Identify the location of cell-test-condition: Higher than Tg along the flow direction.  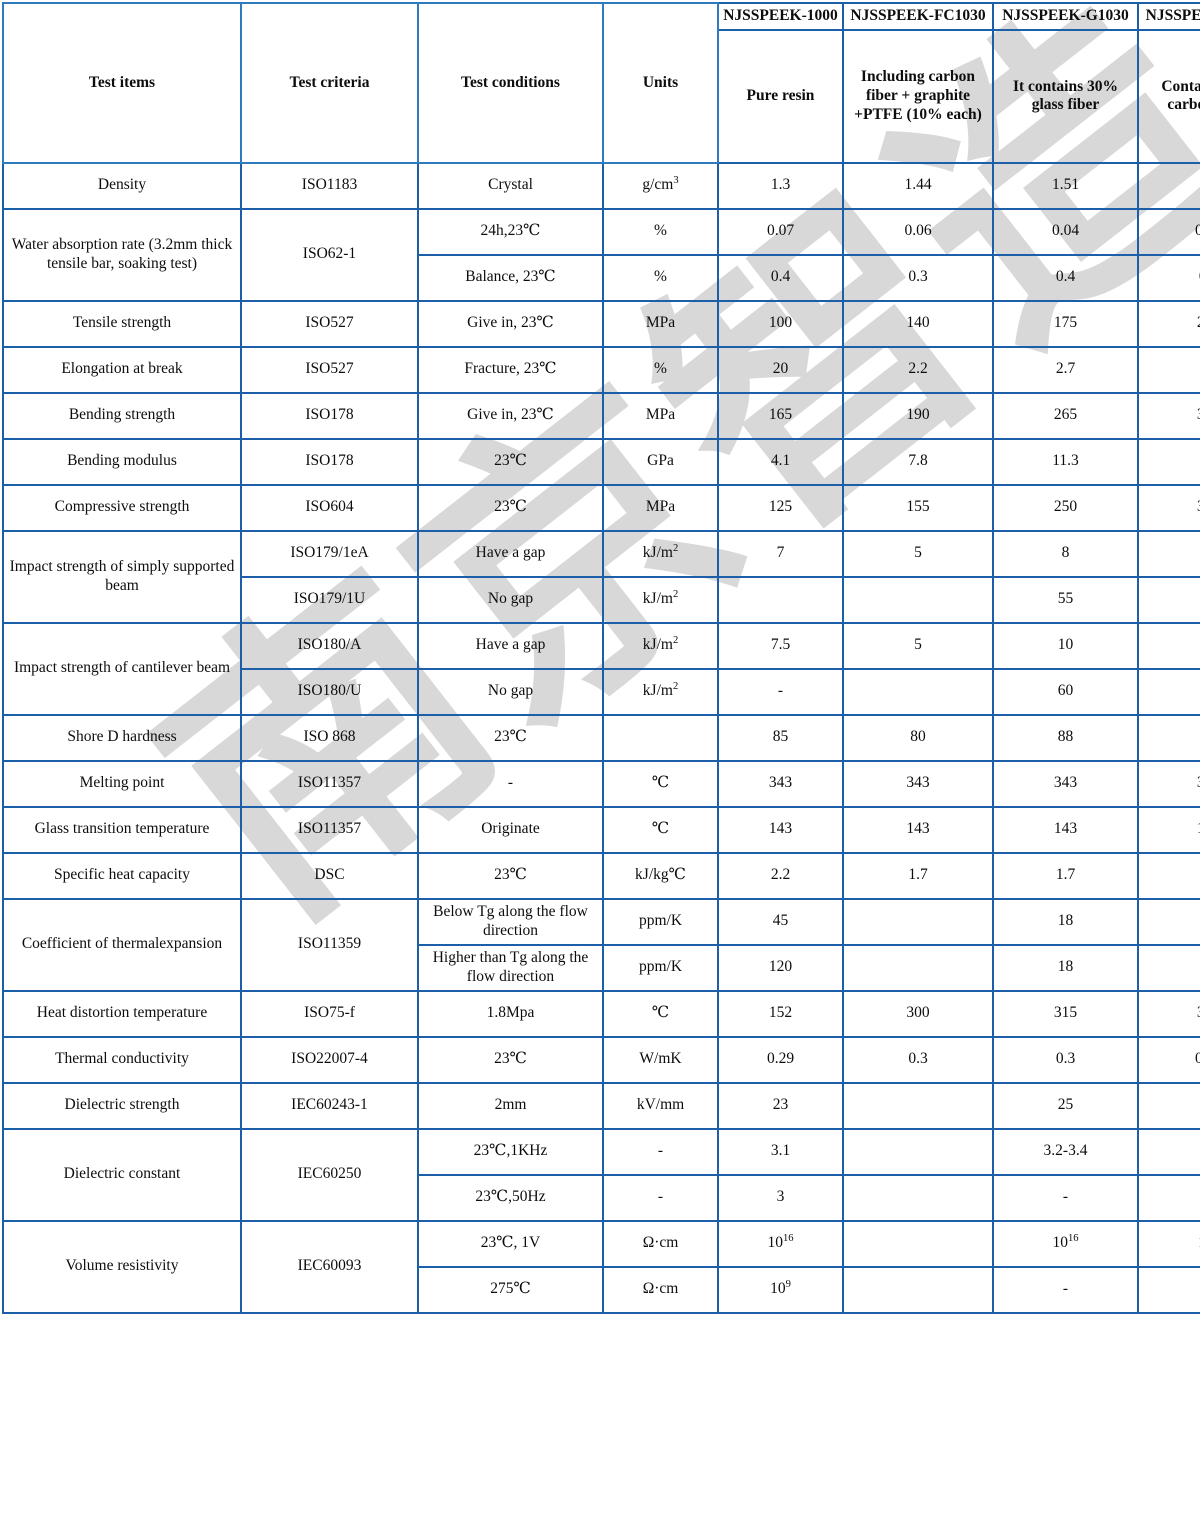
(510, 967).